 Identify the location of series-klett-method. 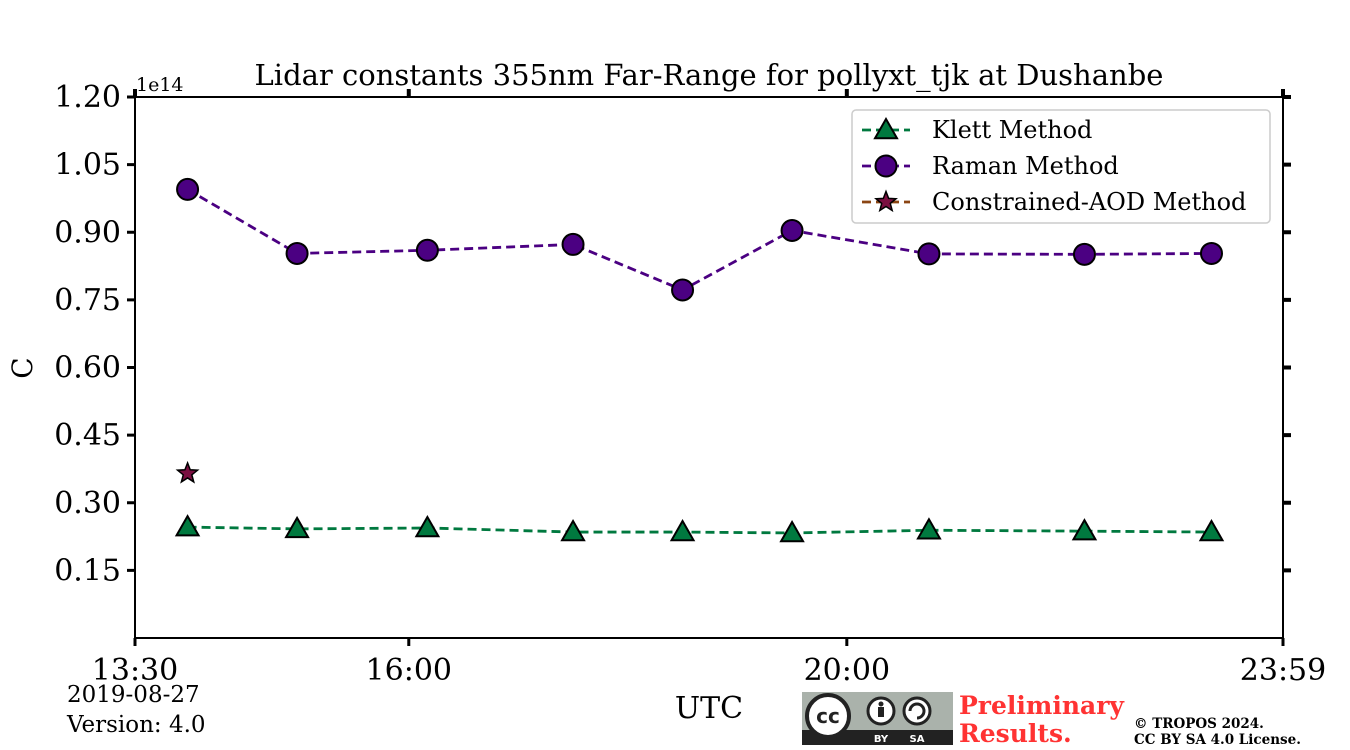
(699, 528).